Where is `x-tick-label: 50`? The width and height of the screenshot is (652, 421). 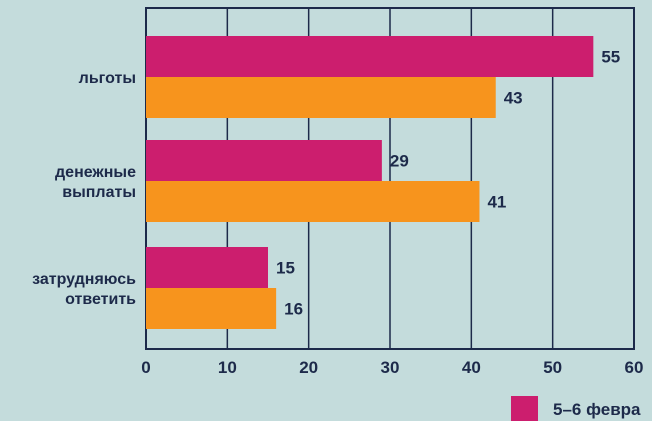
x-tick-label: 50 is located at coordinates (552, 367).